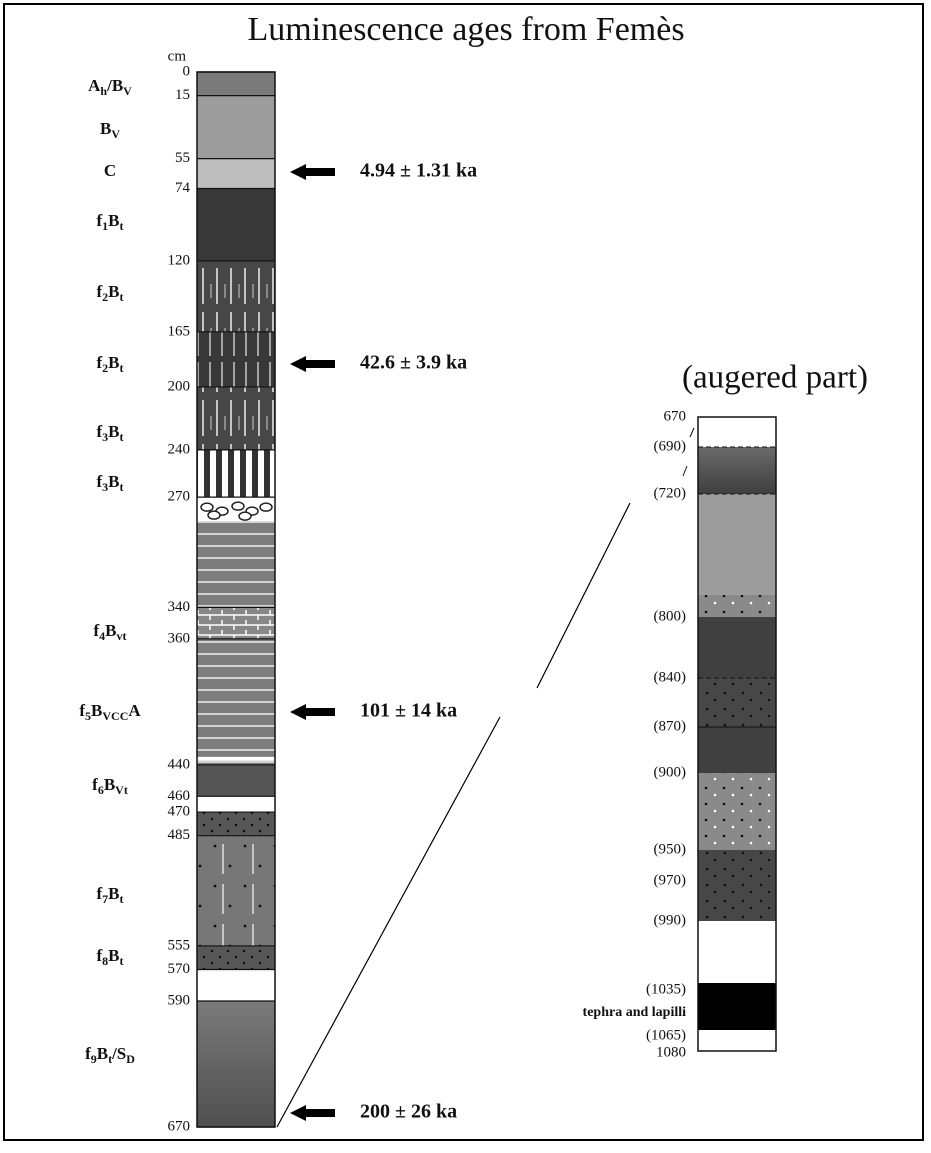  I want to click on augered-title: (augered part), so click(775, 378).